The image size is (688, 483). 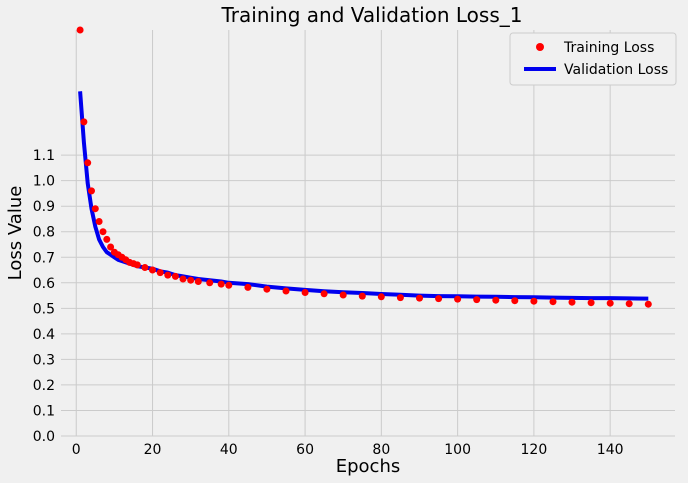 I want to click on x-tick-label: 60, so click(x=305, y=450).